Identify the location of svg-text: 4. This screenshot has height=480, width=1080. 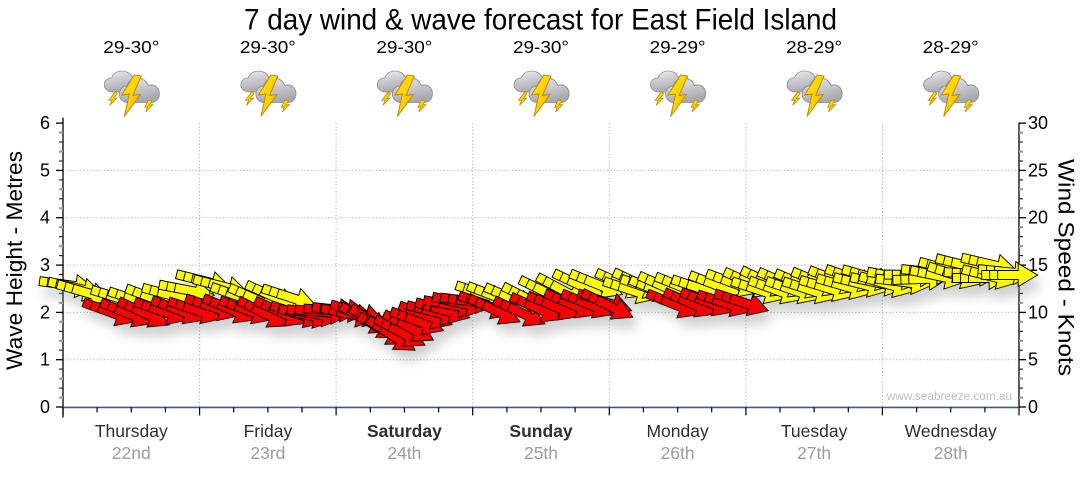
(45, 218).